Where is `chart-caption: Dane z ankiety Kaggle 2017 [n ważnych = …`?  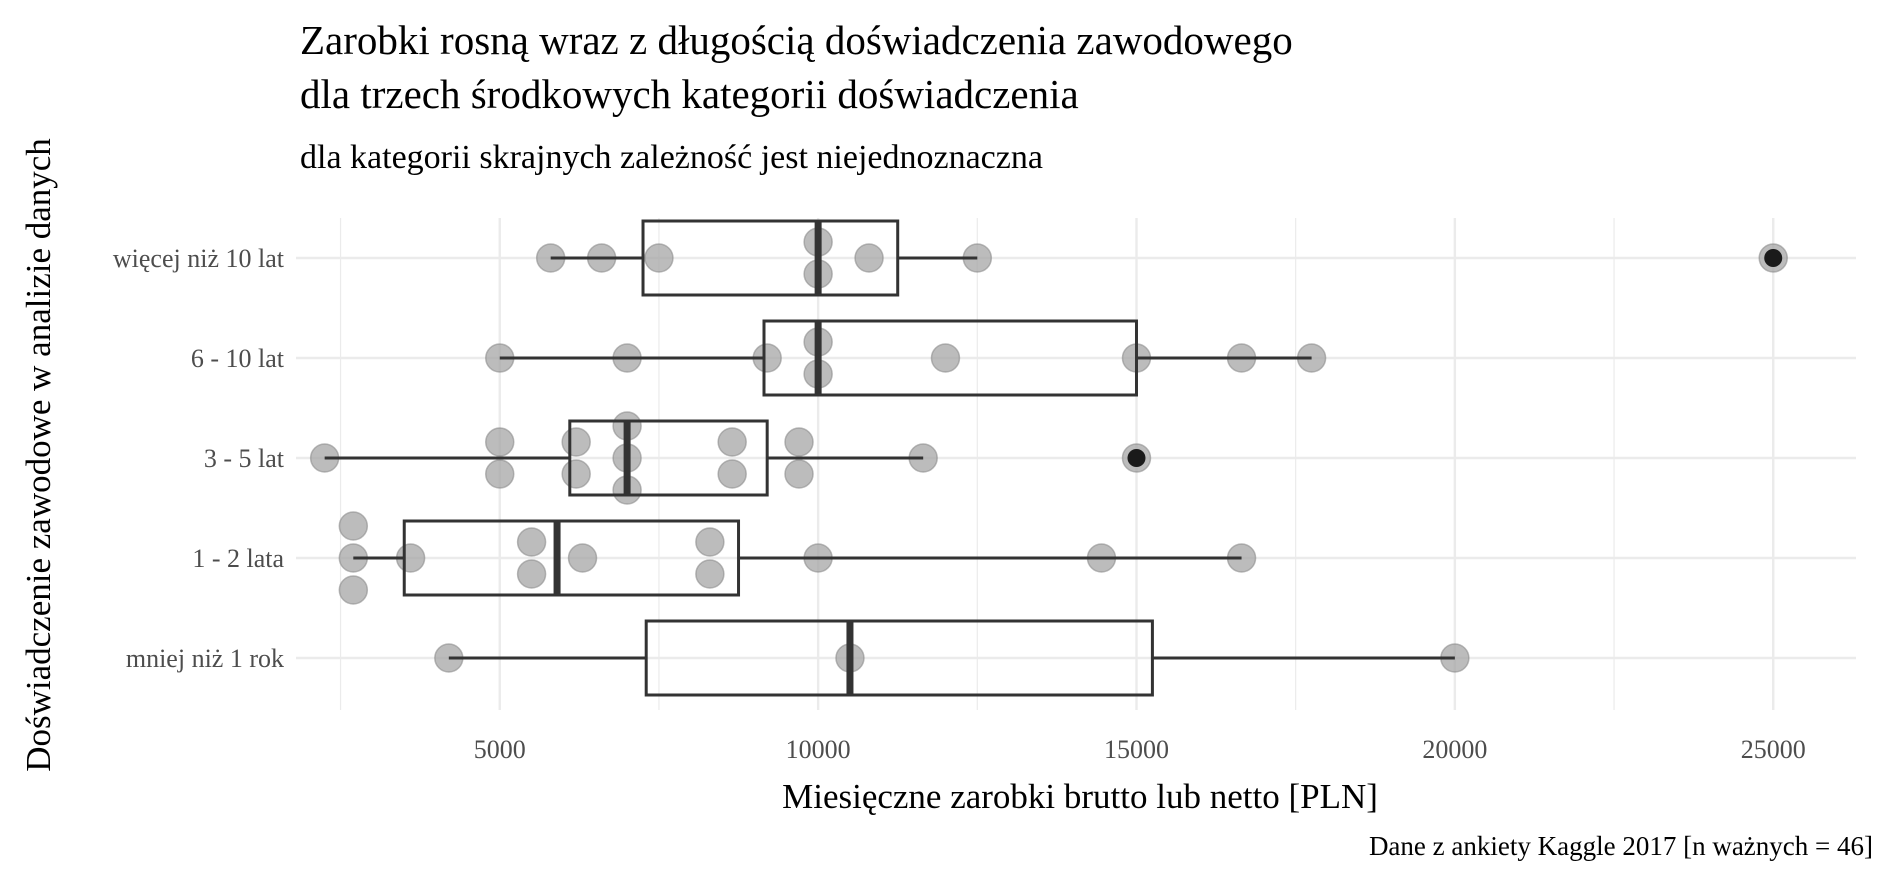 chart-caption: Dane z ankiety Kaggle 2017 [n ważnych = … is located at coordinates (1621, 846).